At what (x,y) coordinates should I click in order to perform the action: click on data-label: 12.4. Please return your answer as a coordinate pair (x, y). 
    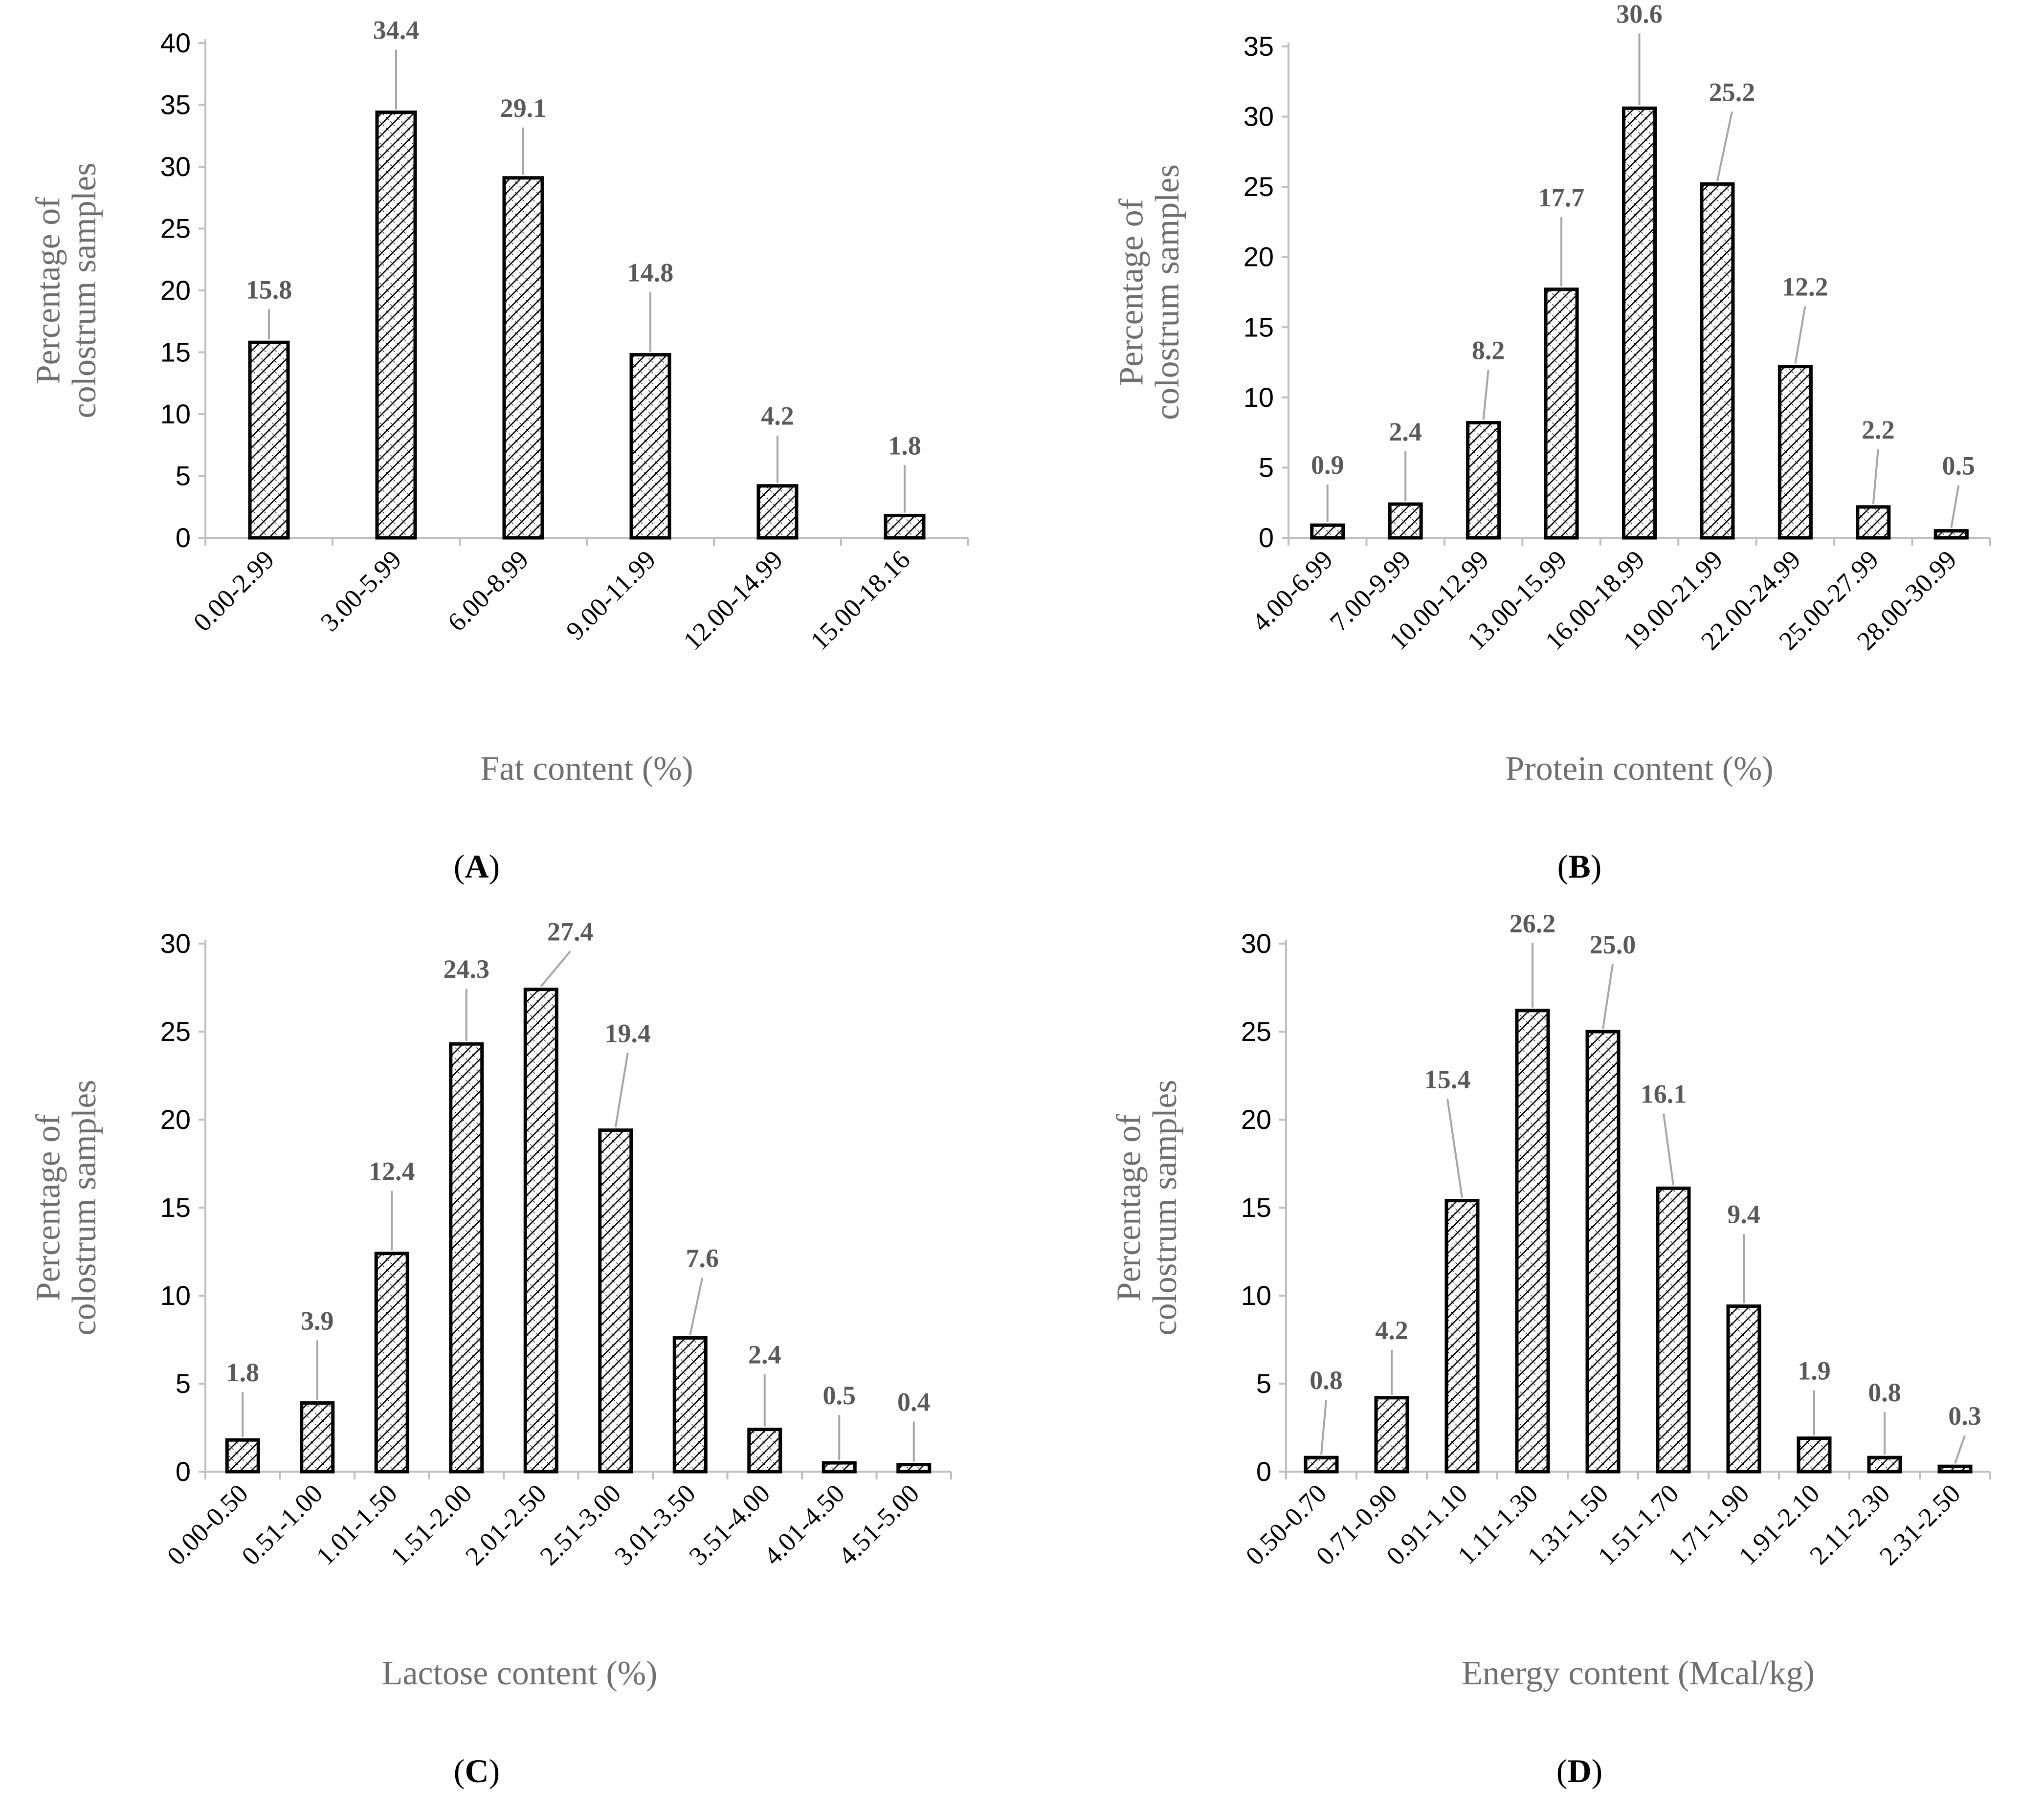
    Looking at the image, I should click on (392, 1171).